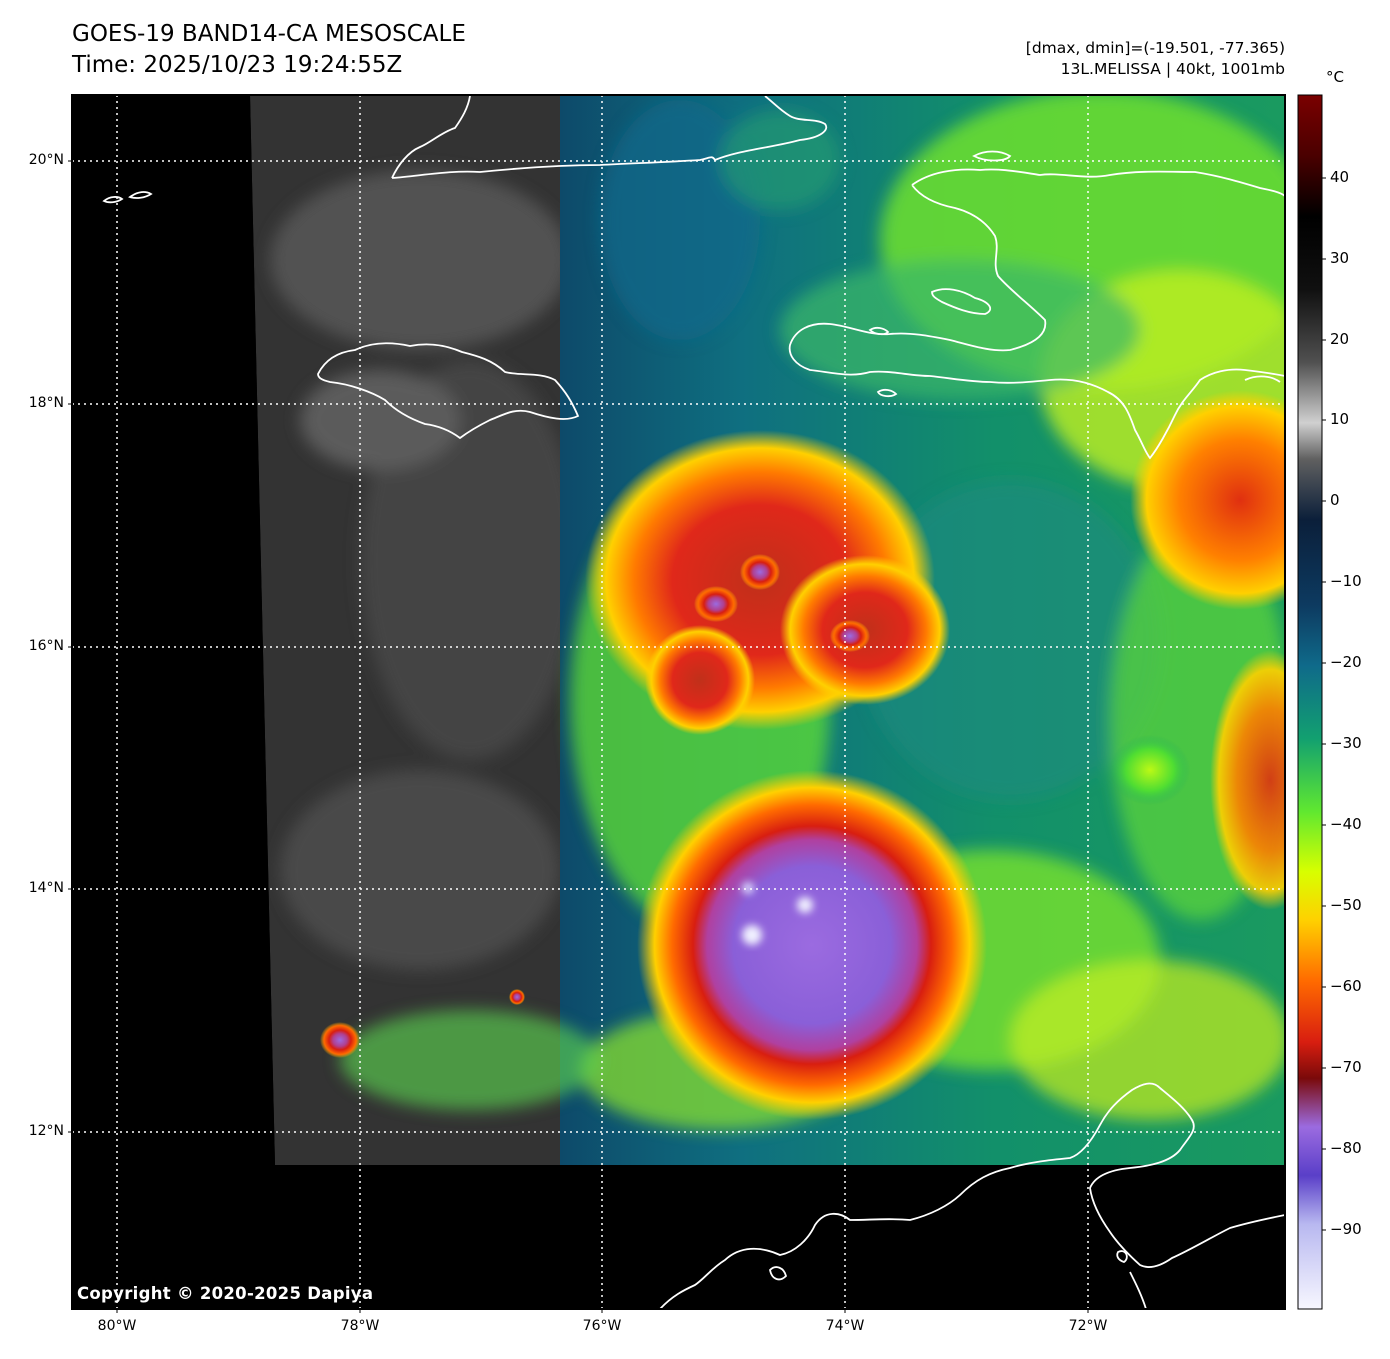  I want to click on colorbar-tick: 20, so click(1340, 339).